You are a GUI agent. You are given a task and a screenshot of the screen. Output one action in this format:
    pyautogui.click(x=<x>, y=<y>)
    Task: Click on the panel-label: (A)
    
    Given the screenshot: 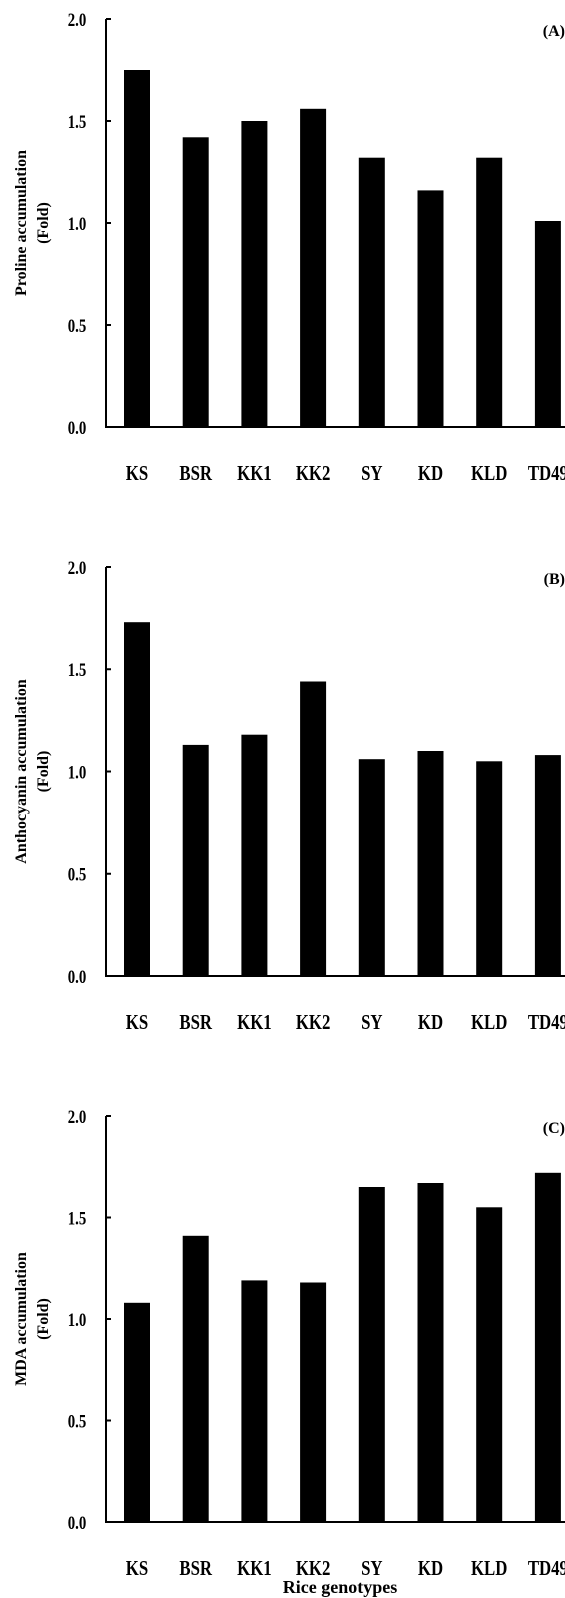 What is the action you would take?
    pyautogui.click(x=554, y=31)
    